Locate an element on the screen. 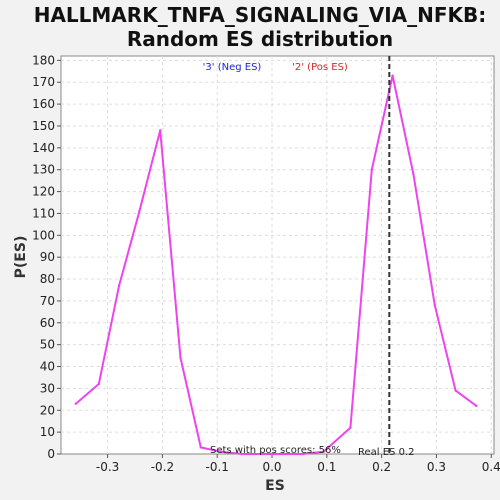  y-tick-label: 60 is located at coordinates (47, 323).